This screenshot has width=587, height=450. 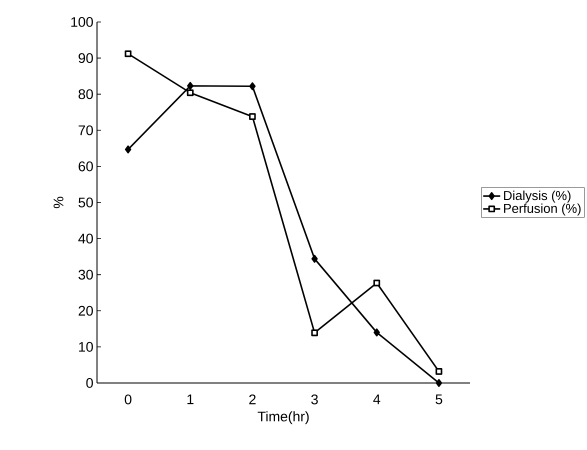 What do you see at coordinates (537, 196) in the screenshot?
I see `legend-label: Dialysis (%)` at bounding box center [537, 196].